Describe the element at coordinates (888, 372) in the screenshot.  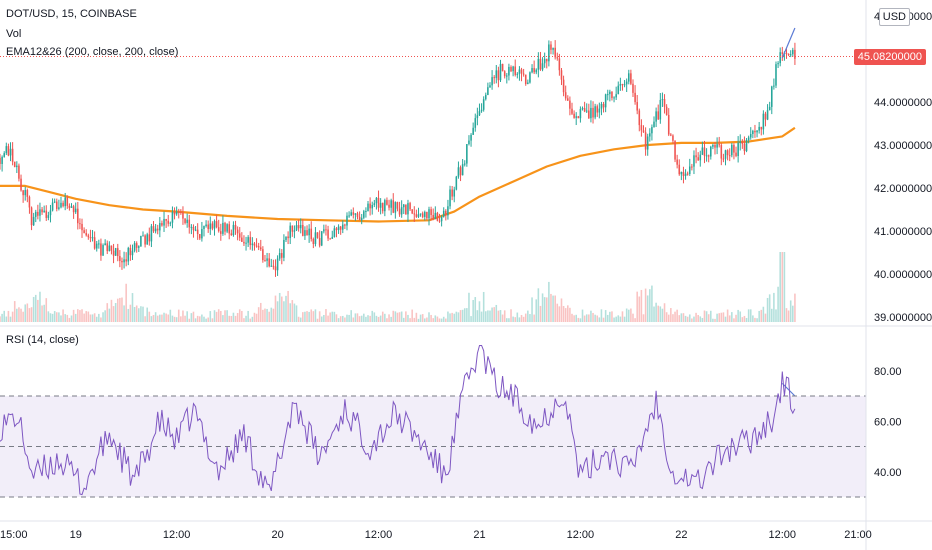
I see `rsi-tick-label: 80.00` at that location.